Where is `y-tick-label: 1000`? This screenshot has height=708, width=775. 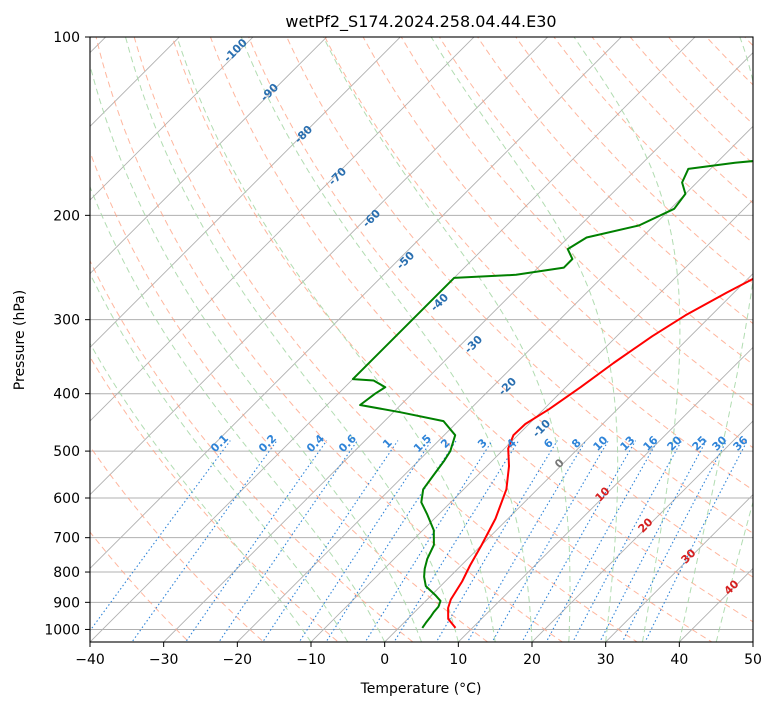
y-tick-label: 1000 is located at coordinates (62, 630).